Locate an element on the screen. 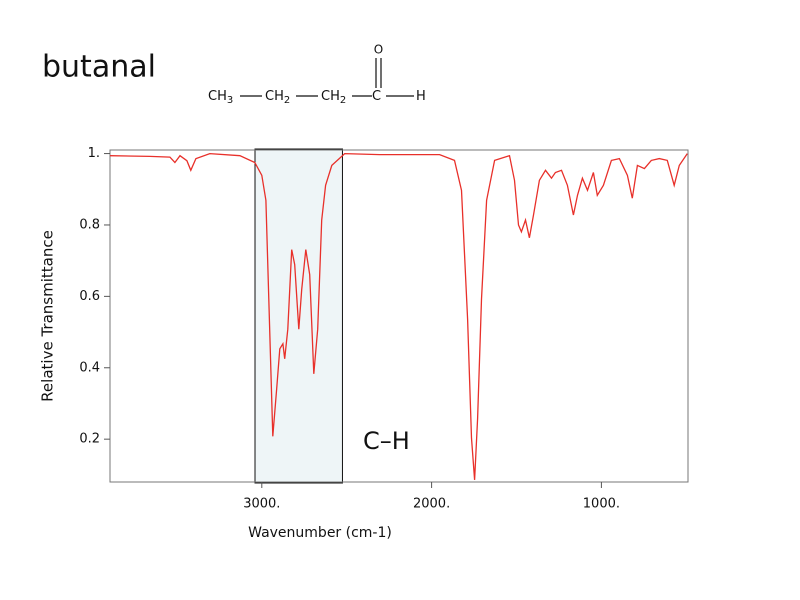 The height and width of the screenshot is (600, 800). y-tick-label: 0.8 is located at coordinates (89, 224).